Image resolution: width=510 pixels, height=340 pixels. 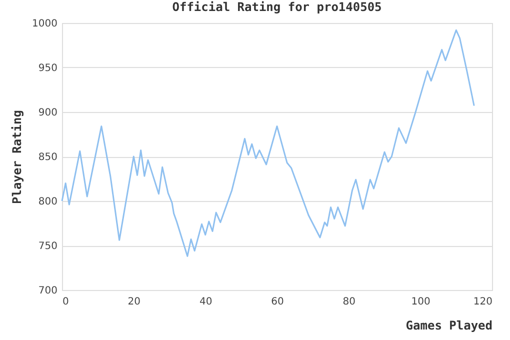 I want to click on x-axis-title: Games Played, so click(x=449, y=325).